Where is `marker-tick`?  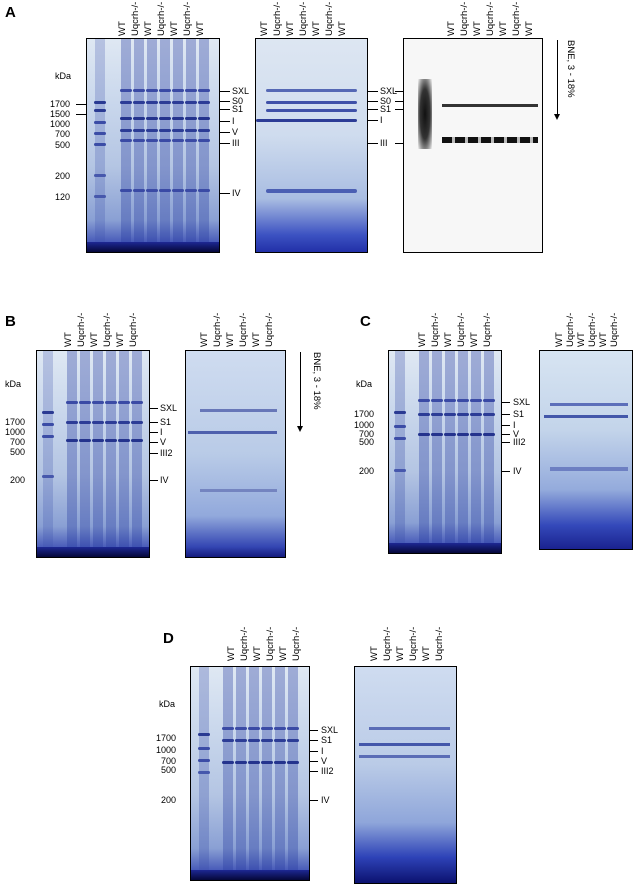
marker-tick is located at coordinates (81, 114).